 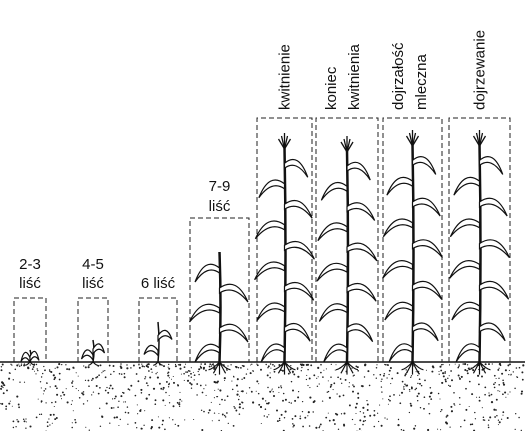 What do you see at coordinates (158, 342) in the screenshot?
I see `stem` at bounding box center [158, 342].